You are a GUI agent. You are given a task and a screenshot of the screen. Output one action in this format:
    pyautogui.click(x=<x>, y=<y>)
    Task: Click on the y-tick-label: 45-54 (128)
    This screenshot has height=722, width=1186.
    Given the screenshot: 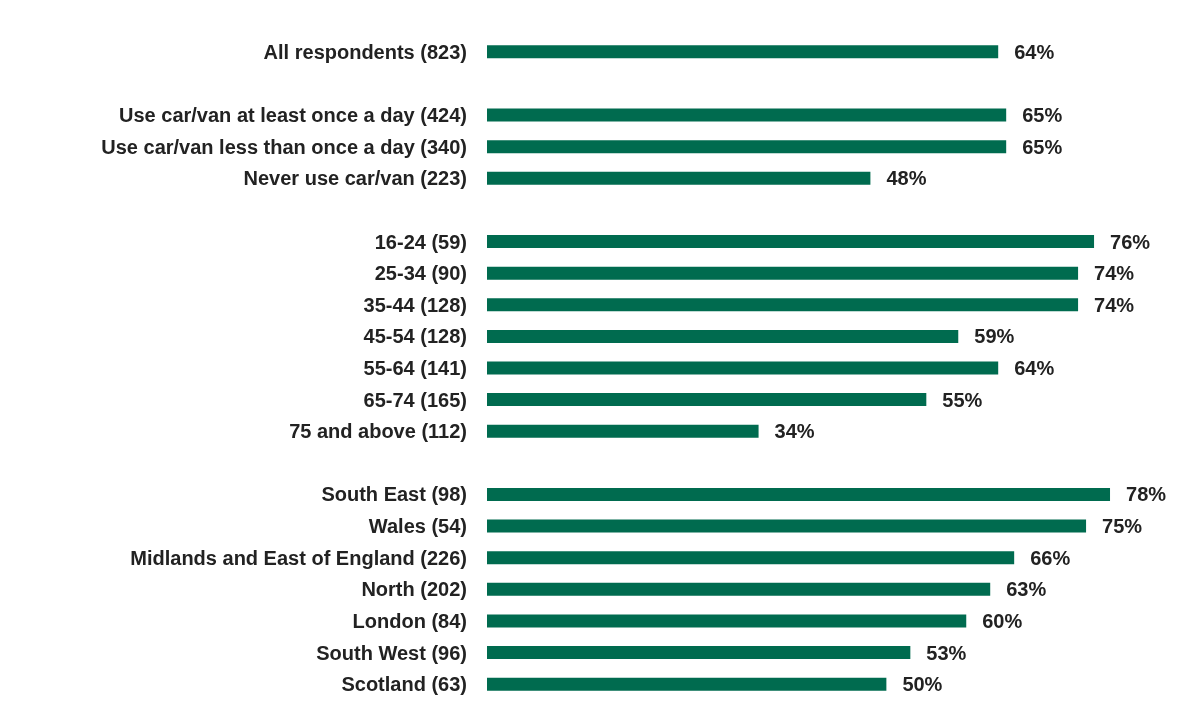 What is the action you would take?
    pyautogui.click(x=415, y=336)
    